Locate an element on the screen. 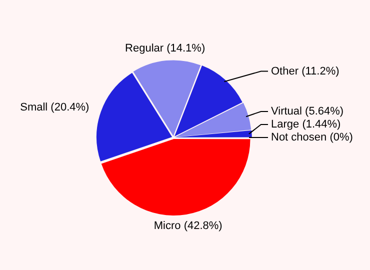  slice-label: Small (20.4%) is located at coordinates (55, 107).